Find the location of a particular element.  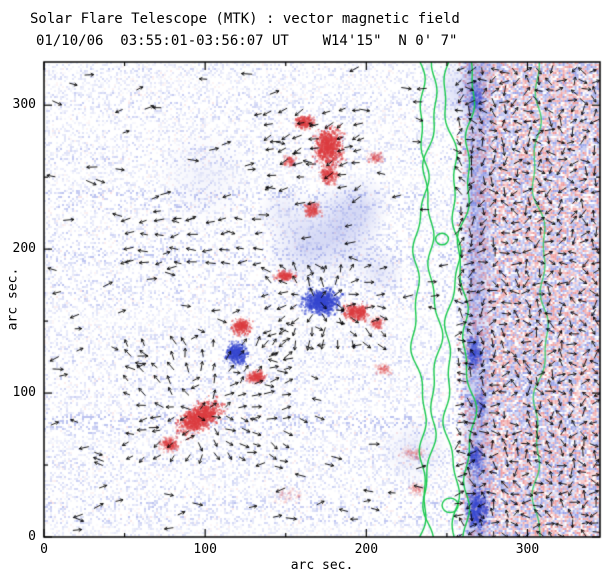

x-tick-label: 300 is located at coordinates (527, 549).